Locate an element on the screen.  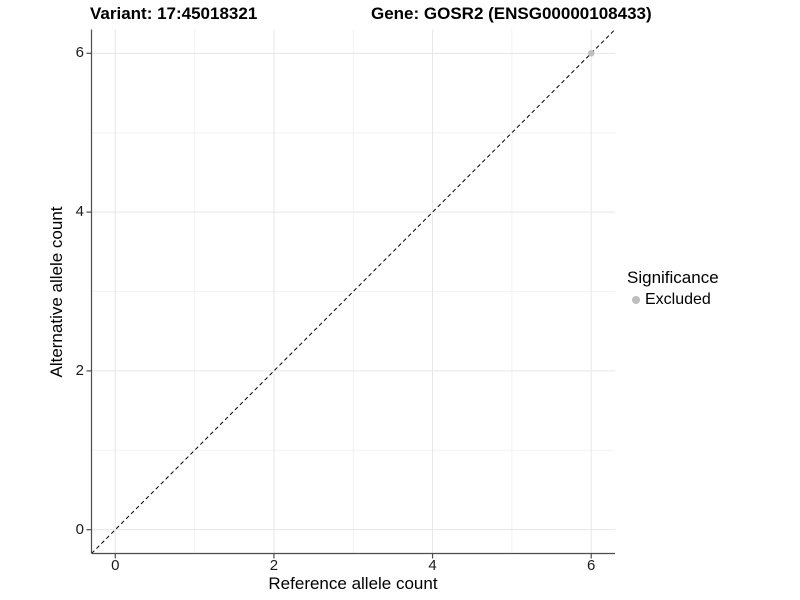
legend-title: Significance is located at coordinates (673, 277).